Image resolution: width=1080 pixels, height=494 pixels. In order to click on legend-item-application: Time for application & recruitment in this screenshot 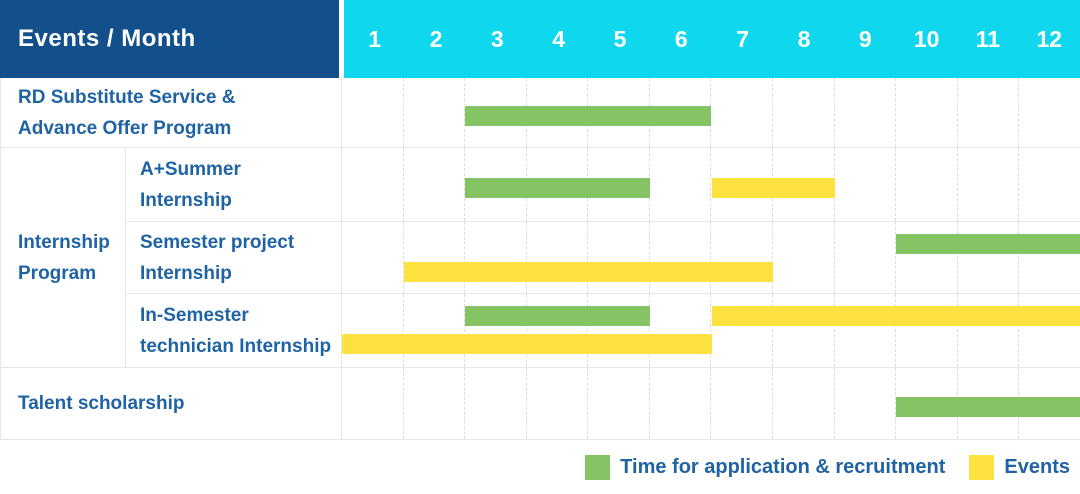, I will do `click(765, 467)`.